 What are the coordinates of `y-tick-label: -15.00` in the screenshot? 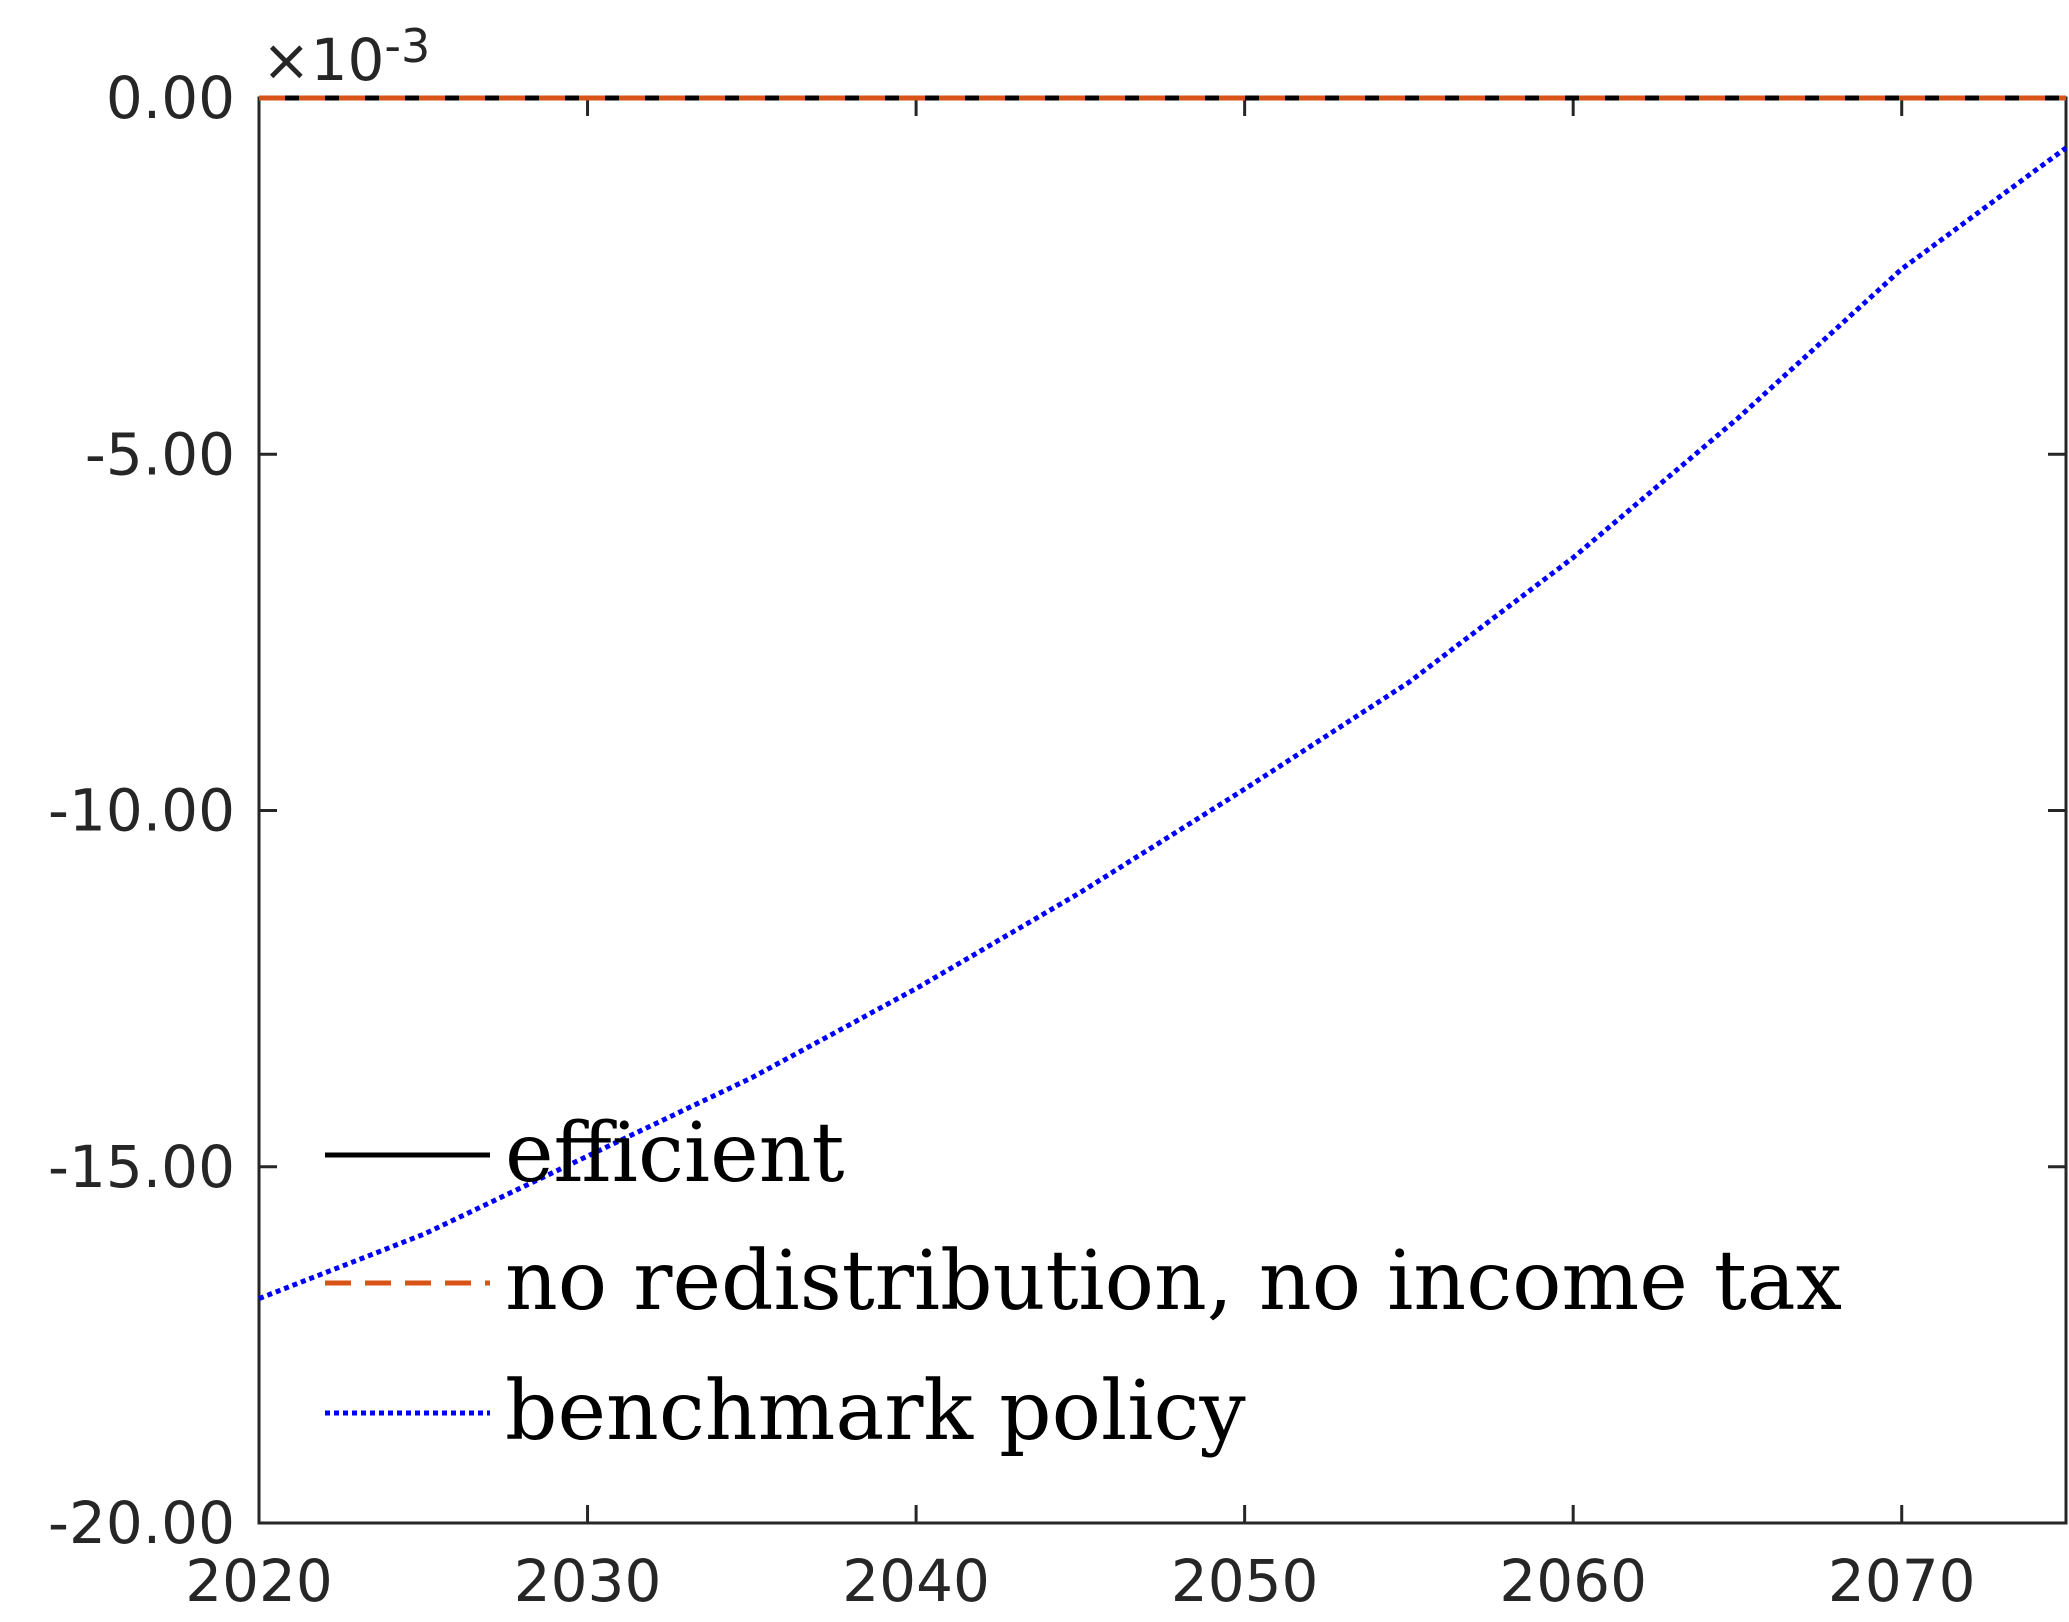 It's located at (141, 1167).